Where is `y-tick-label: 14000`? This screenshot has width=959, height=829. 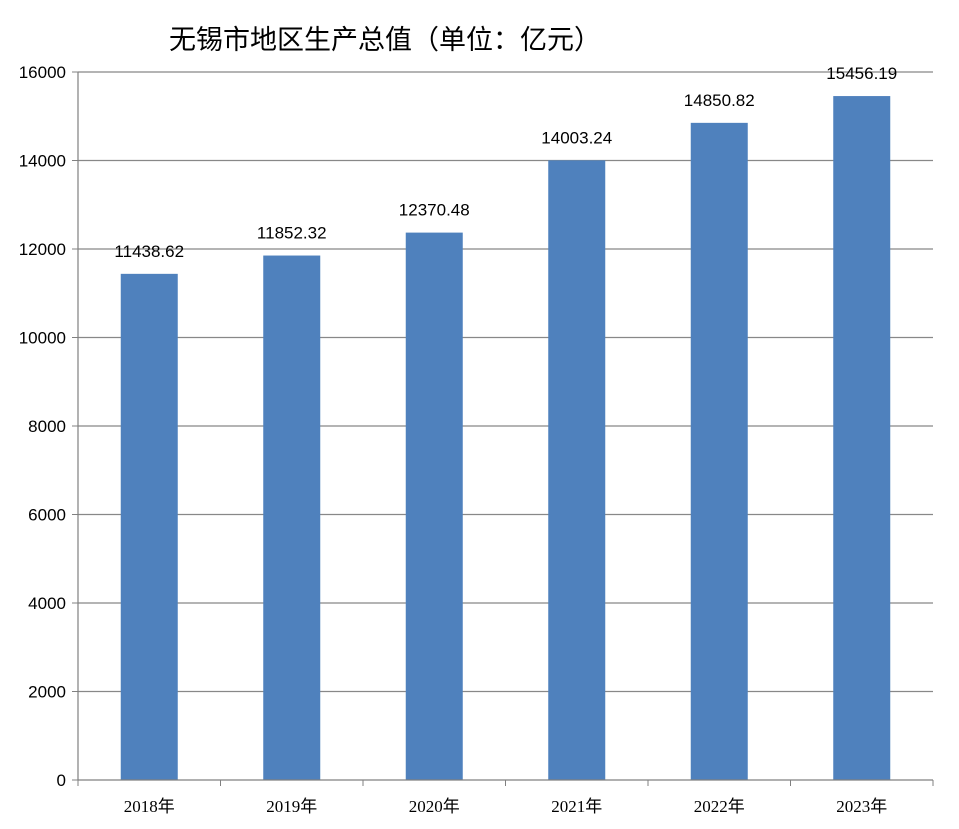 y-tick-label: 14000 is located at coordinates (42, 161).